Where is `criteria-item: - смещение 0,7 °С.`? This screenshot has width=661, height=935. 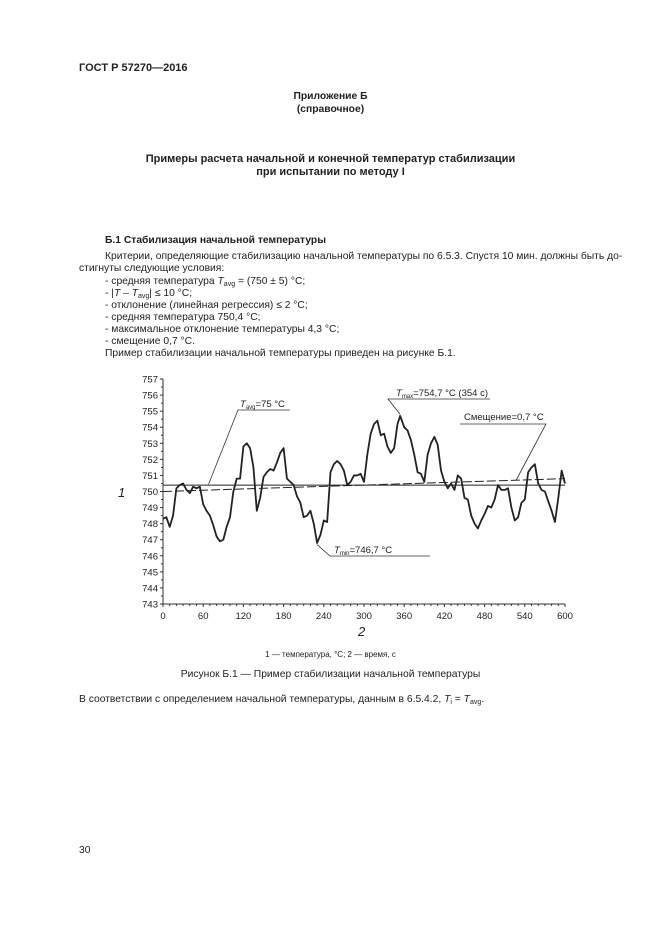
criteria-item: - смещение 0,7 °С. is located at coordinates (150, 341).